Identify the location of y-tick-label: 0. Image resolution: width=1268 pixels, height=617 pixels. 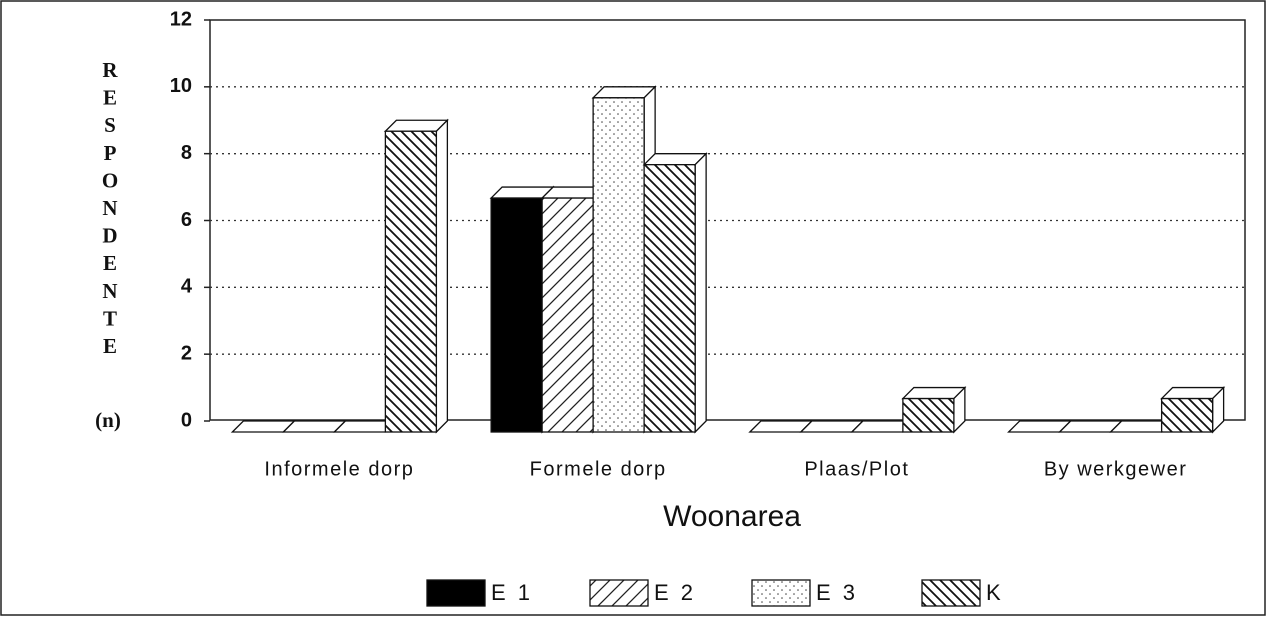
(186, 420).